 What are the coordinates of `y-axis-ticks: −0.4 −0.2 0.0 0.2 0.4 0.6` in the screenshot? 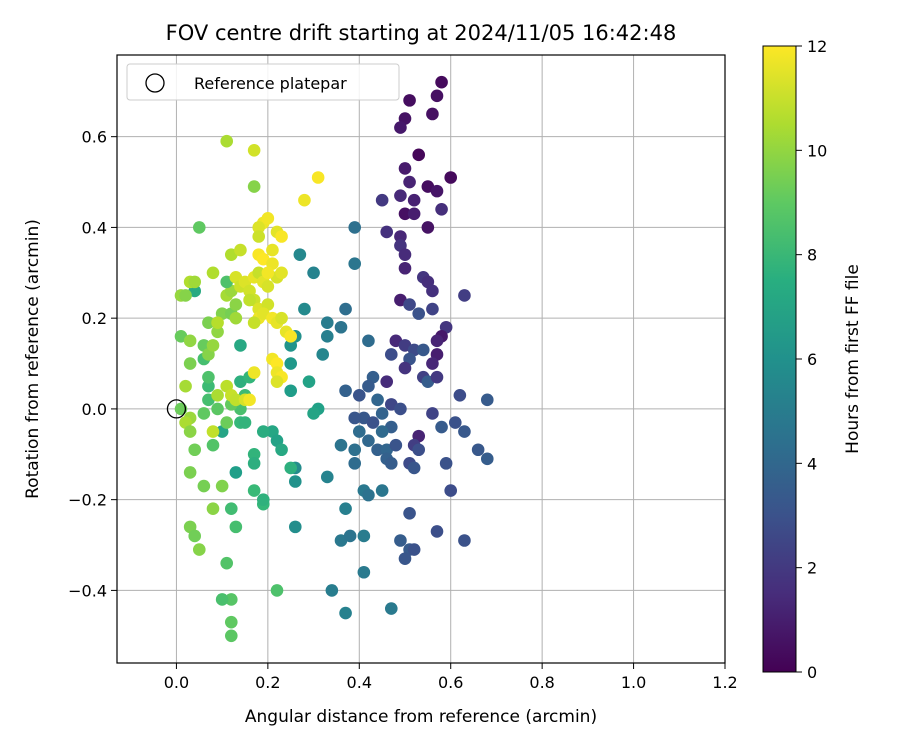 It's located at (92, 364).